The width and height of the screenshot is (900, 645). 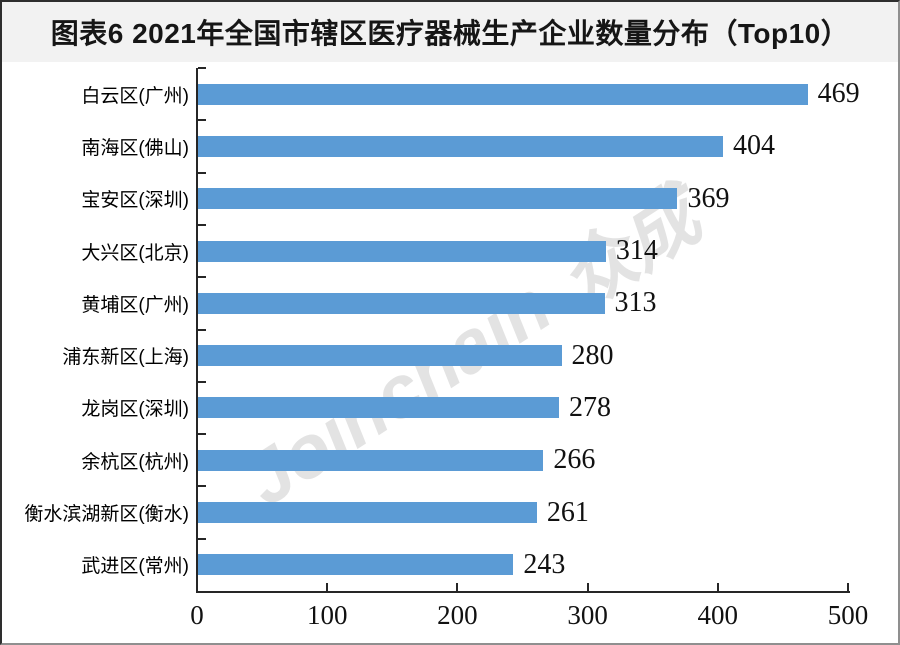 What do you see at coordinates (523, 592) in the screenshot?
I see `x-axis-line` at bounding box center [523, 592].